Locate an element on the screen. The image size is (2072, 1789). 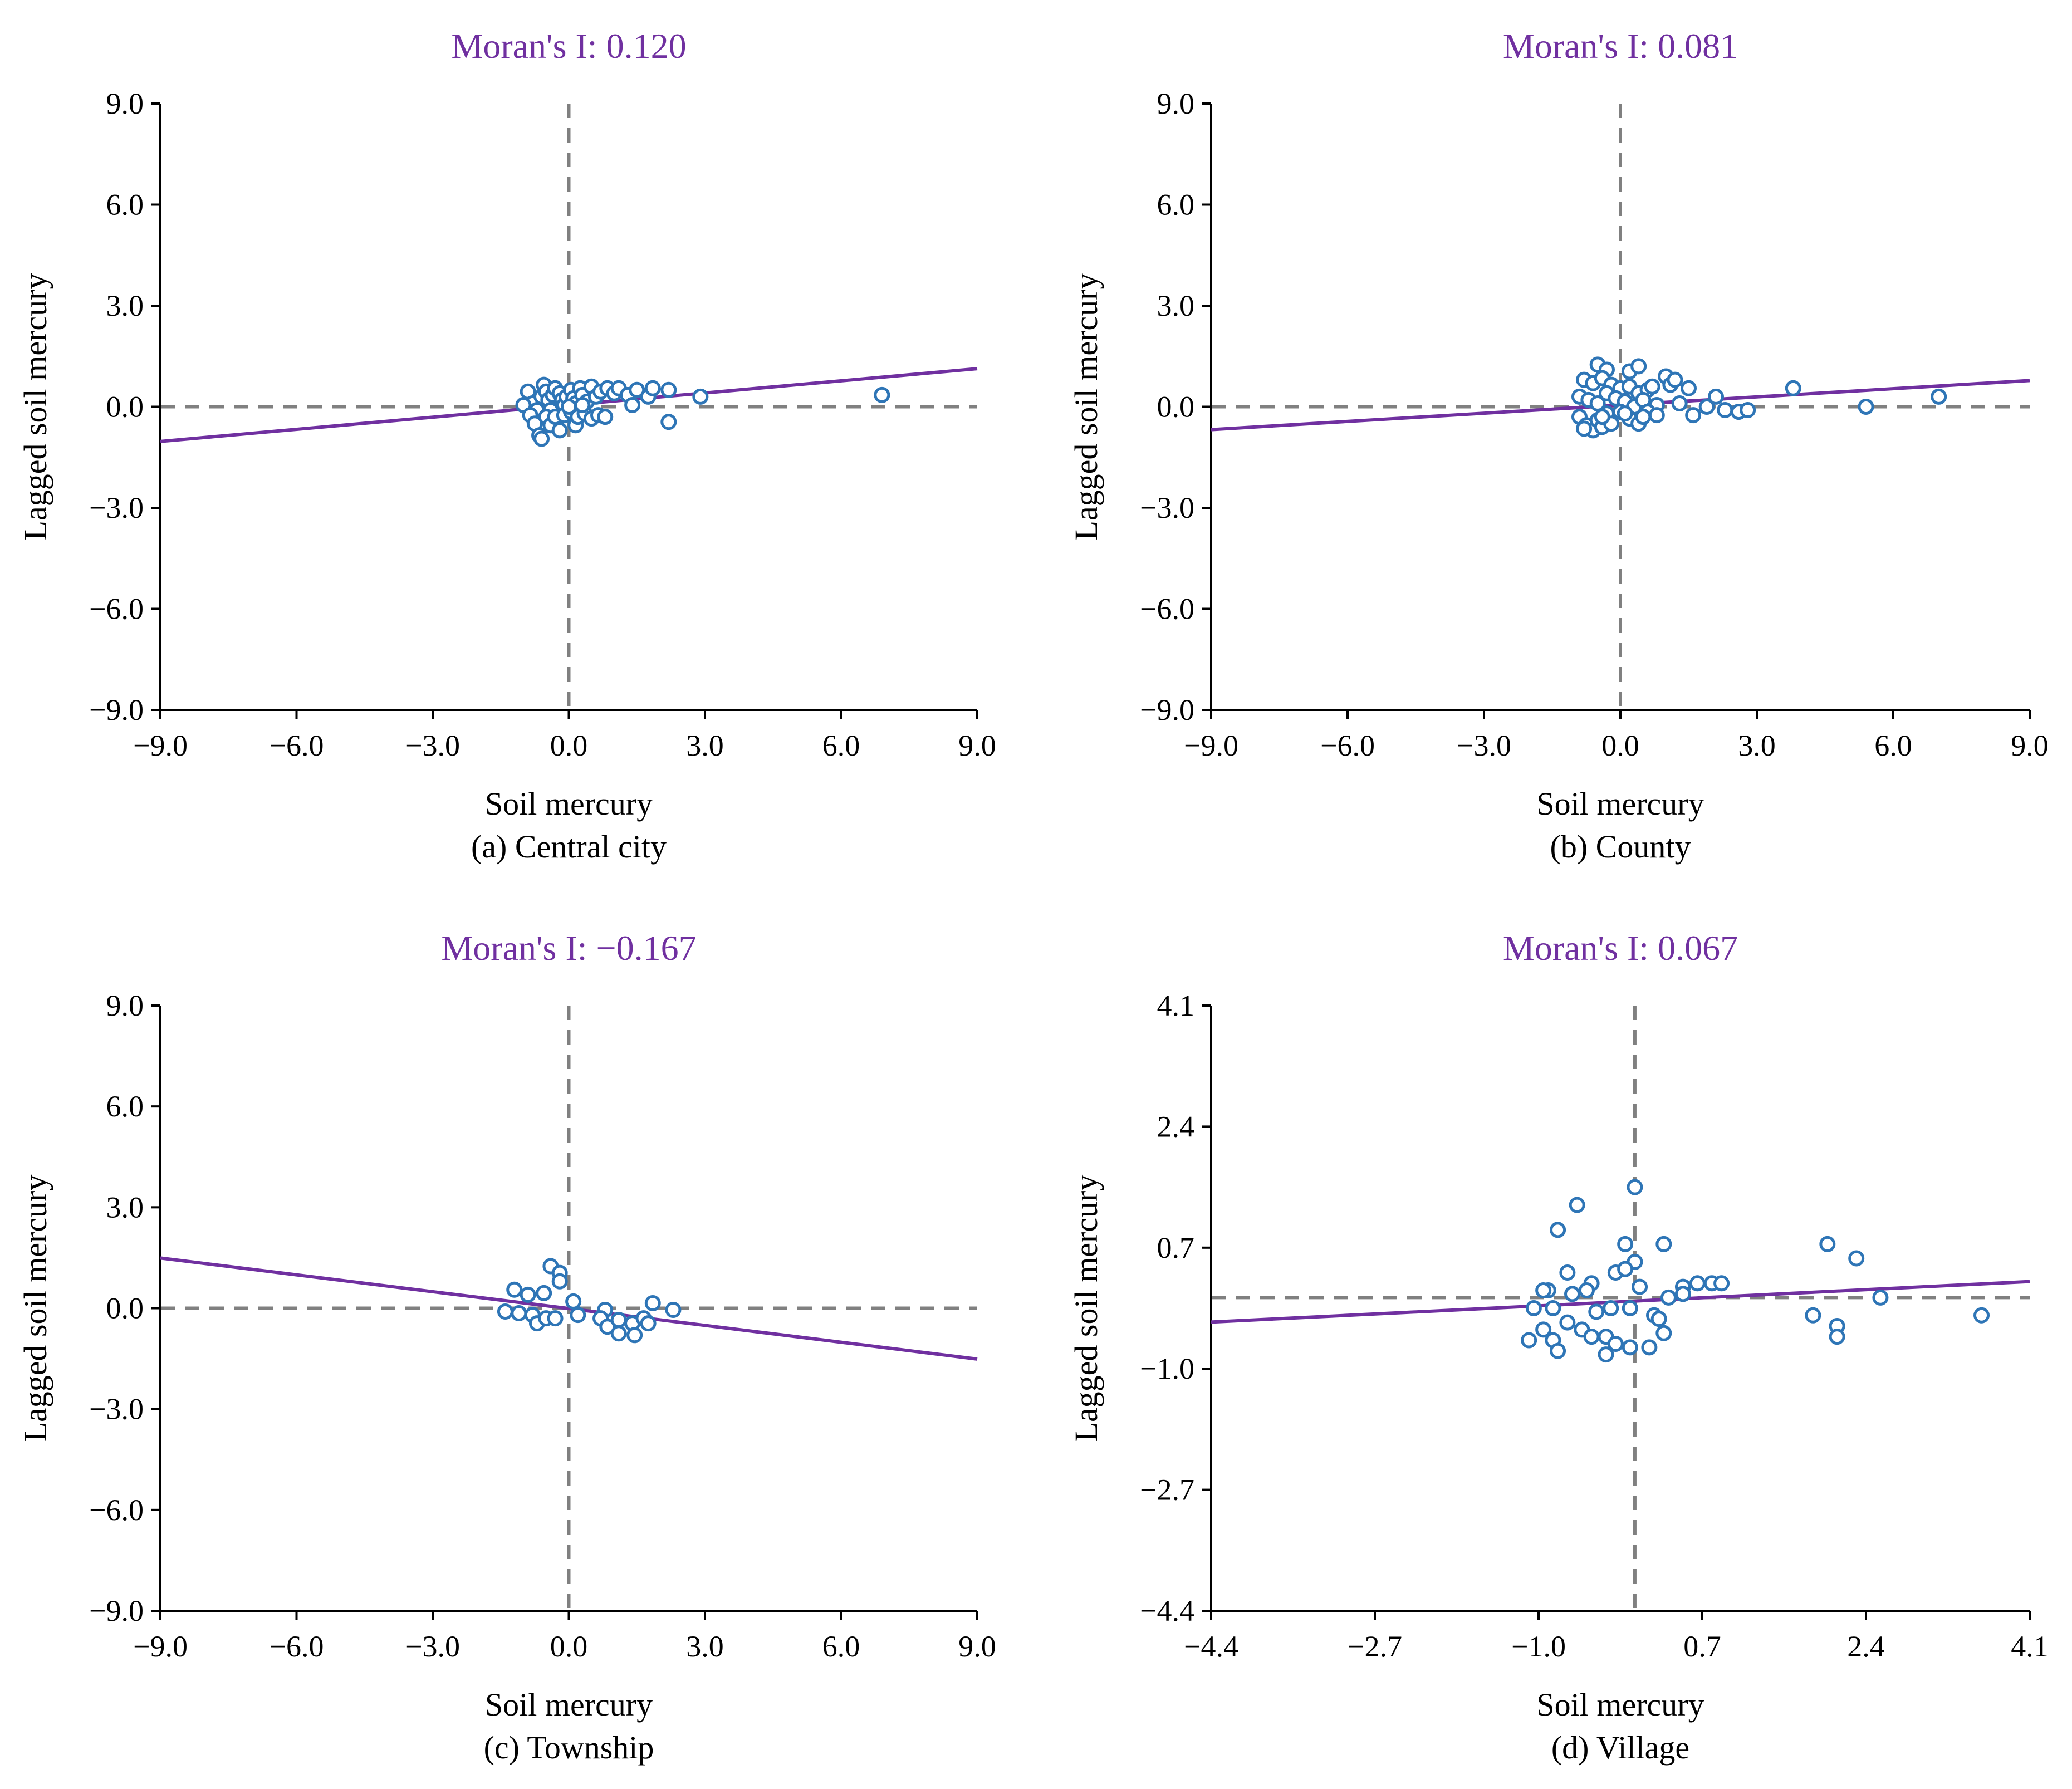
chart-title: Moran's I: 0.067 is located at coordinates (1620, 948).